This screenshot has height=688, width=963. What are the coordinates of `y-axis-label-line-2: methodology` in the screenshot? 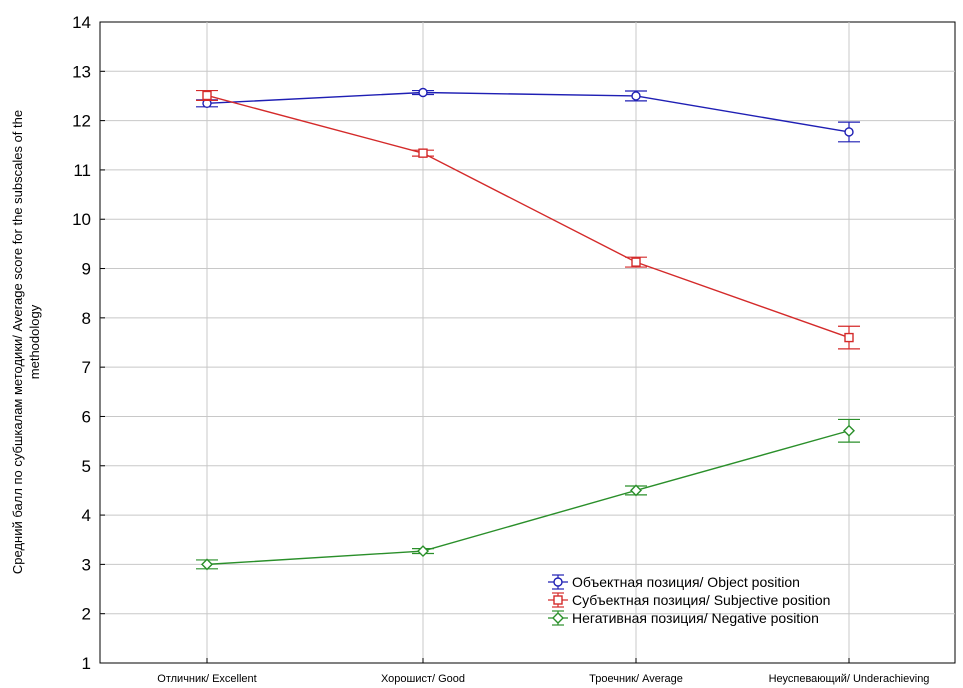 It's located at (34, 341).